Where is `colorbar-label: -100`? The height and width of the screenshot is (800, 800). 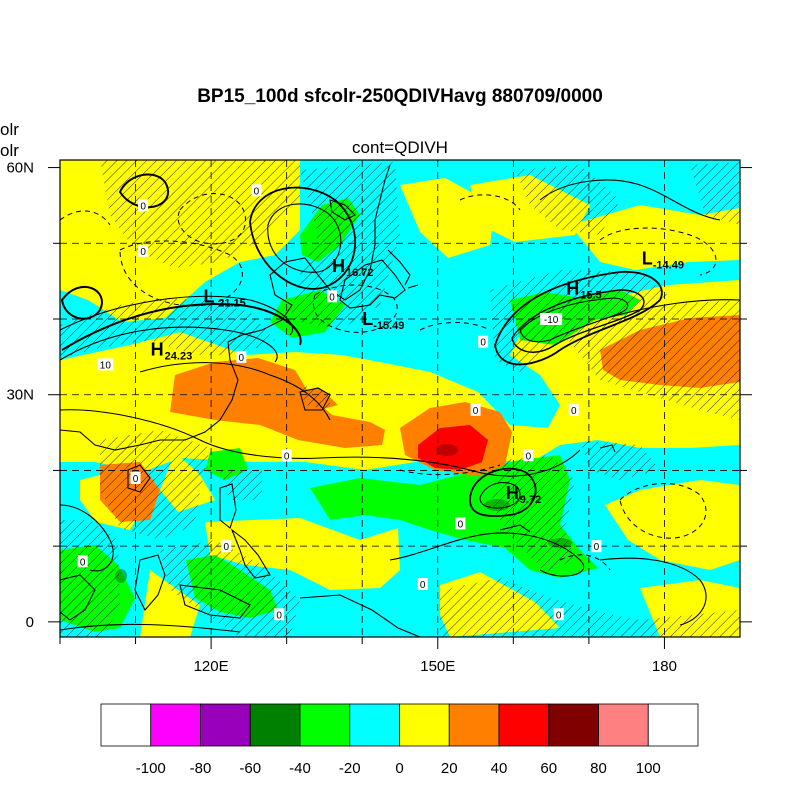 colorbar-label: -100 is located at coordinates (151, 768).